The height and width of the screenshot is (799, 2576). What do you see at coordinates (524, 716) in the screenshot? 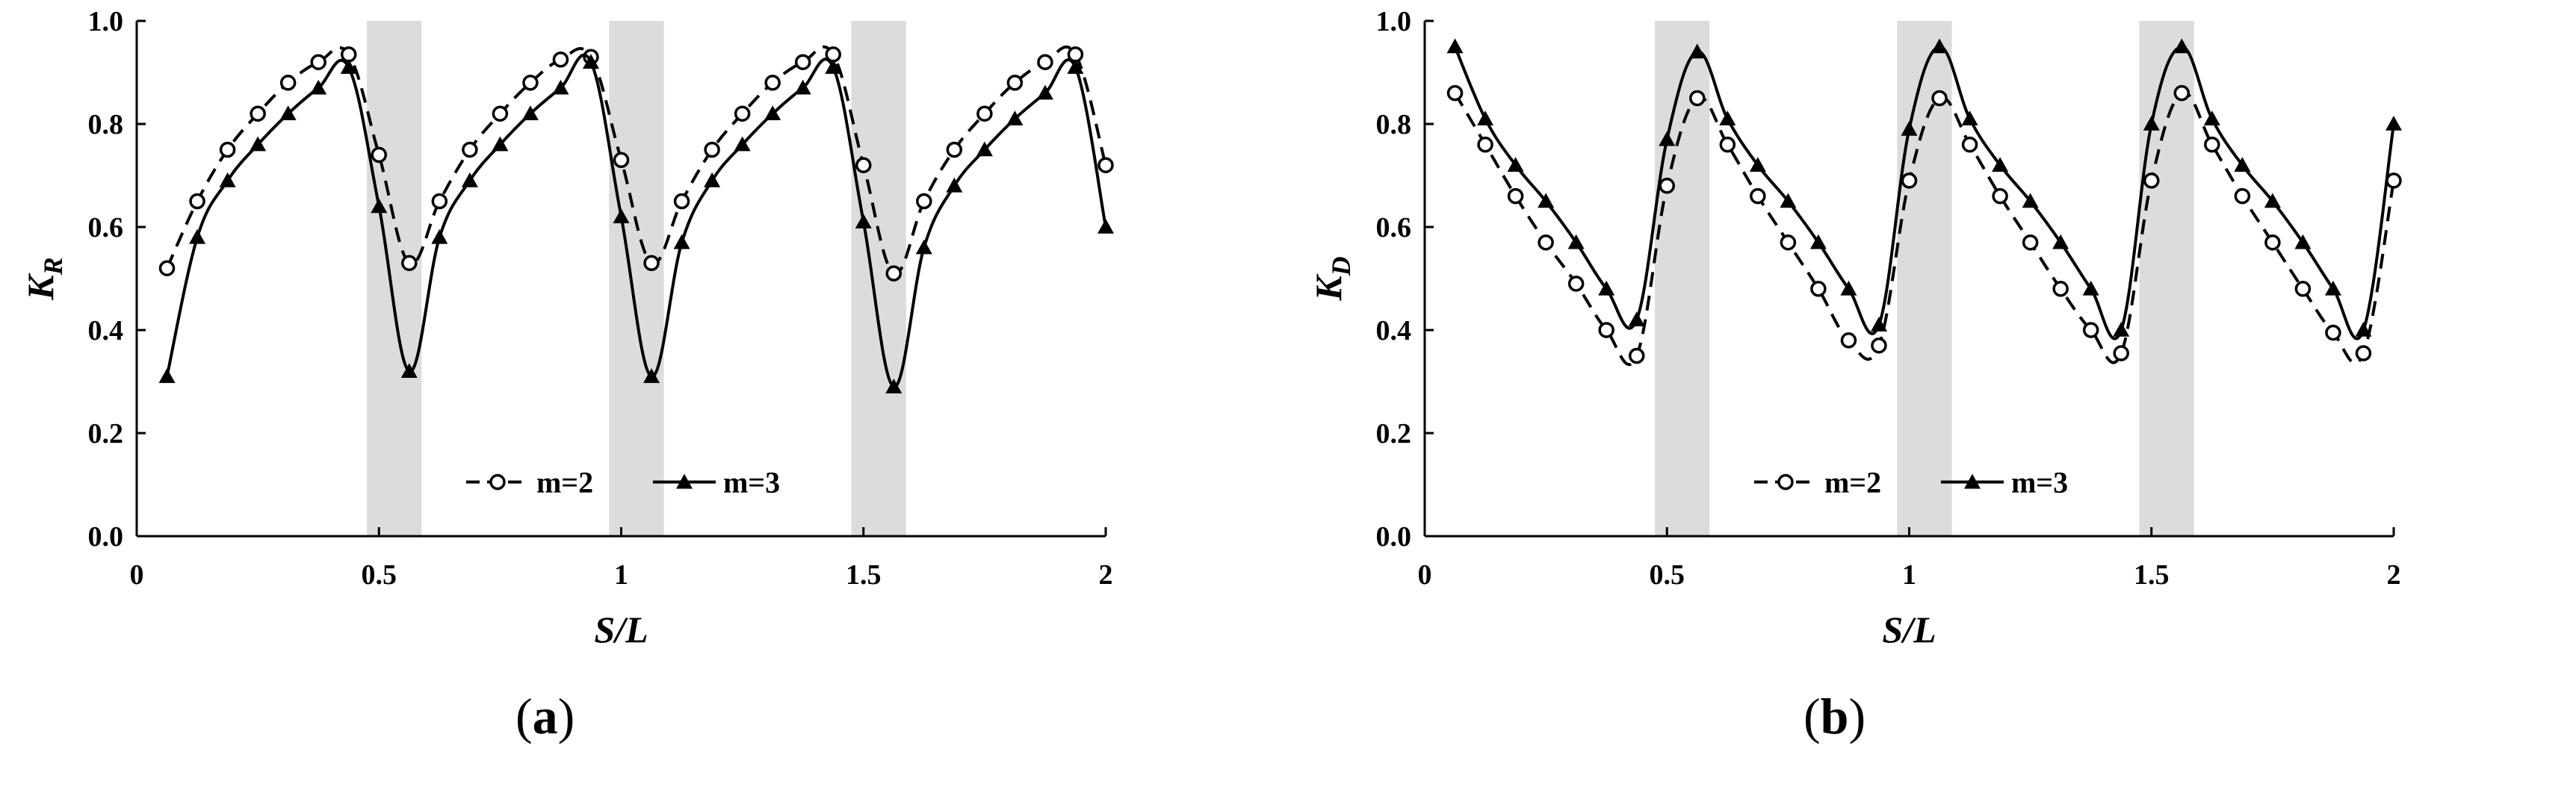
I see `caption-a-open: (` at bounding box center [524, 716].